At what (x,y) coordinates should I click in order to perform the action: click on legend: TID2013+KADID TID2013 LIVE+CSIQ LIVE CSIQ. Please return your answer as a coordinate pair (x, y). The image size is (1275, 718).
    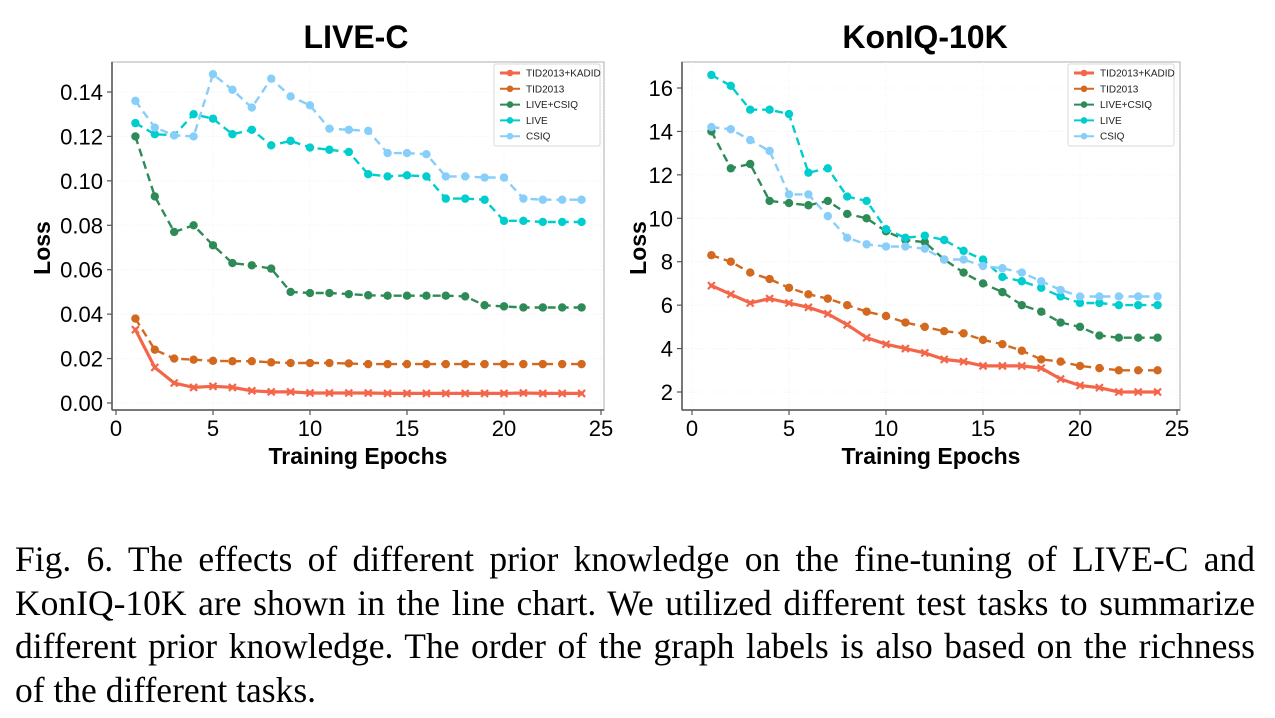
    Looking at the image, I should click on (547, 105).